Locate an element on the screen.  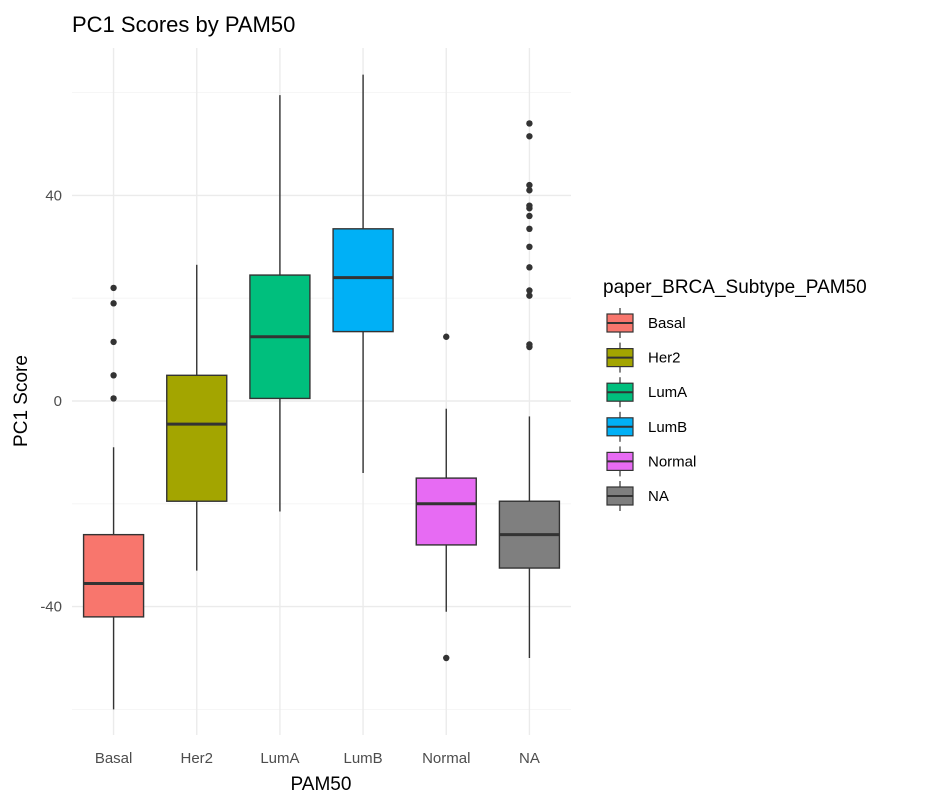
box-normal is located at coordinates (446, 497).